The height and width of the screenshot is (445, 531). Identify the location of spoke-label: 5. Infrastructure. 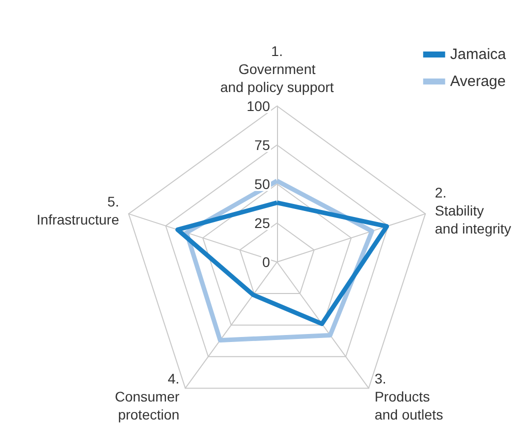
(78, 211).